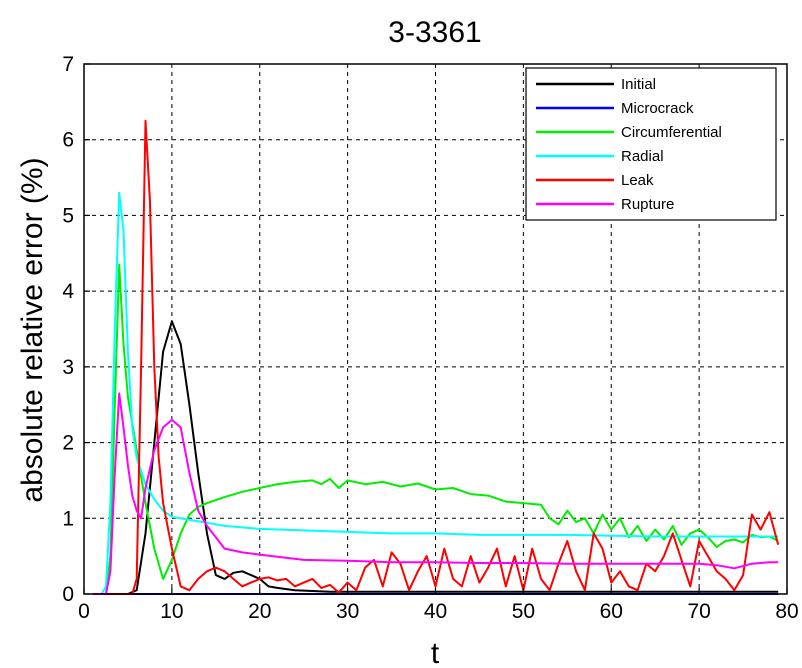 The image size is (802, 668). Describe the element at coordinates (434, 32) in the screenshot. I see `chart-title: 3-3361` at that location.